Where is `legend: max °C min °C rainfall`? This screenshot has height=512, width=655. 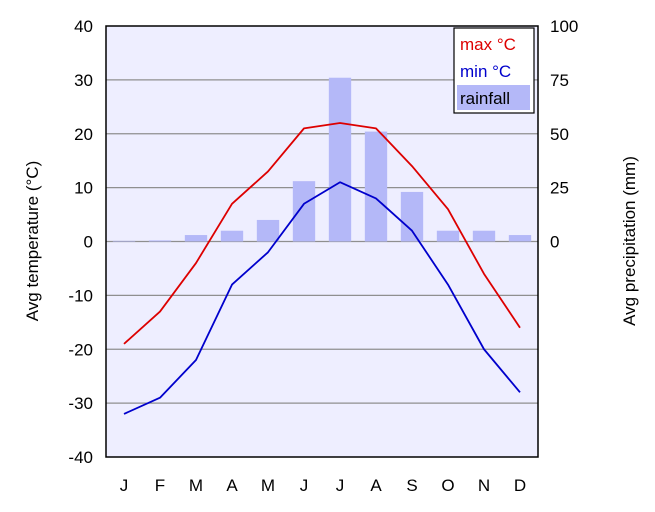
legend: max °C min °C rainfall is located at coordinates (494, 70).